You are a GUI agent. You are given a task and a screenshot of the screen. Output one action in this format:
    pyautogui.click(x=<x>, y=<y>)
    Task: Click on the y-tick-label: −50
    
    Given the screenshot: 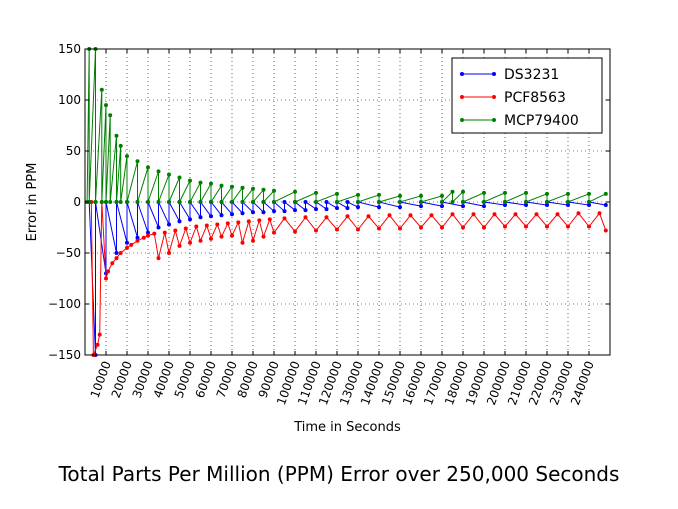 What is the action you would take?
    pyautogui.click(x=68, y=253)
    